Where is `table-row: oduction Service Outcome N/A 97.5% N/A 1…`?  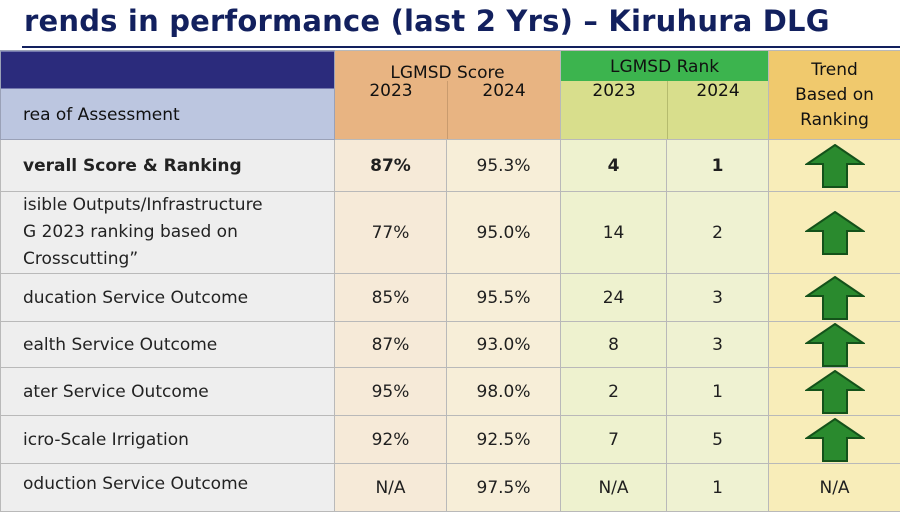
table-row: oduction Service Outcome N/A 97.5% N/A 1… is located at coordinates (450, 487).